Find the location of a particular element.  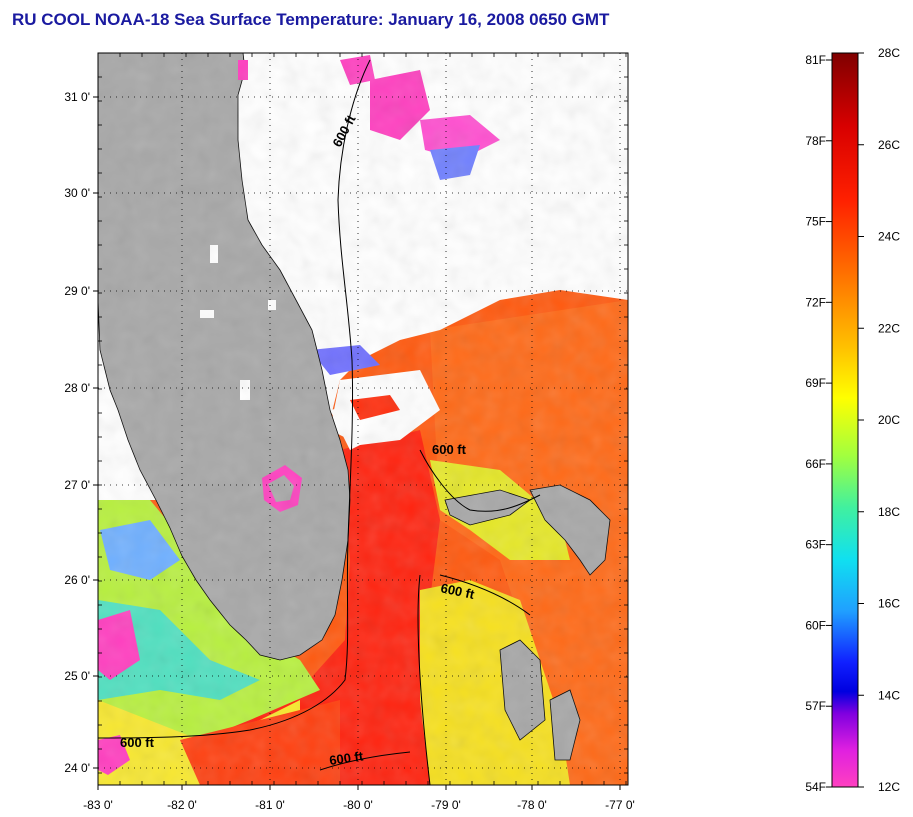

lat-tick-label: 25 0' is located at coordinates (77, 676).